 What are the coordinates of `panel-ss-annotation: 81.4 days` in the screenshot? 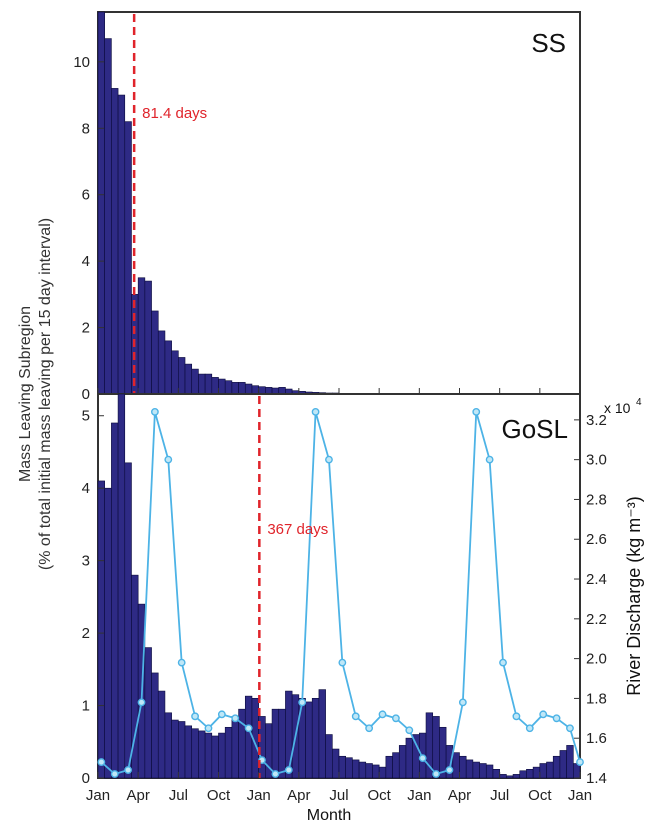 It's located at (174, 113).